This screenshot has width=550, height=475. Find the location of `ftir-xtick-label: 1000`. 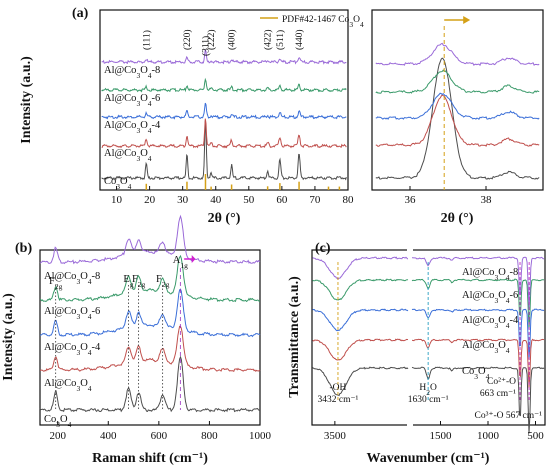

ftir-xtick-label: 1000 is located at coordinates (488, 436).